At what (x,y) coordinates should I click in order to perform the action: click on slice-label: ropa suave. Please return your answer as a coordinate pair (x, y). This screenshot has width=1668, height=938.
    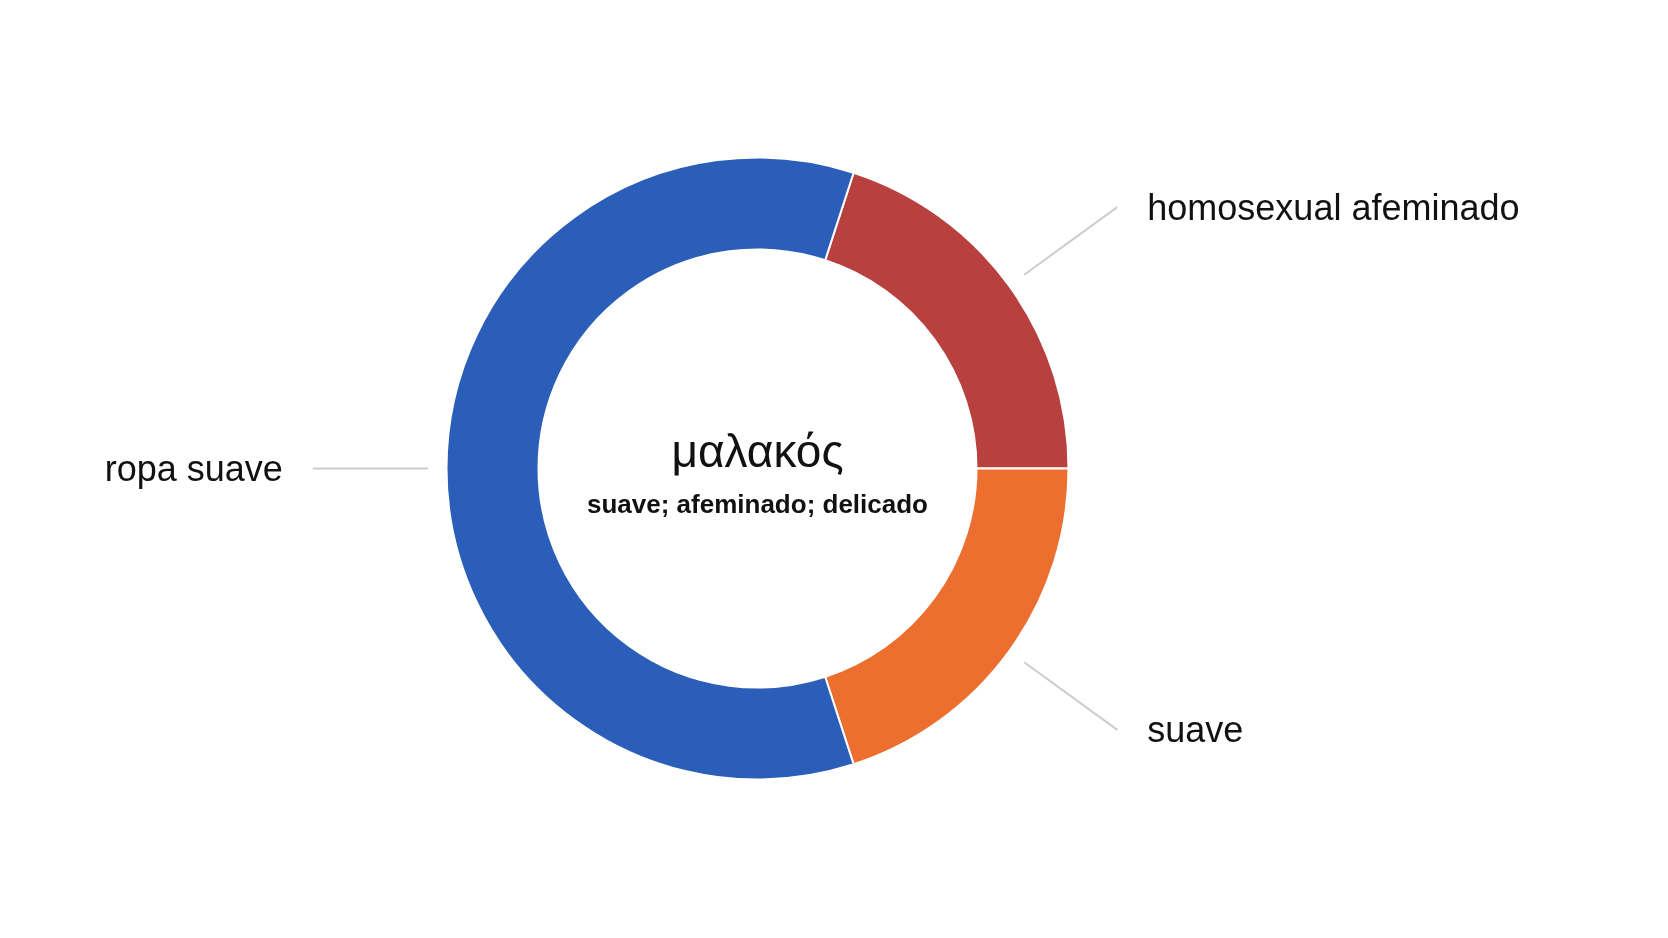
    Looking at the image, I should click on (193, 468).